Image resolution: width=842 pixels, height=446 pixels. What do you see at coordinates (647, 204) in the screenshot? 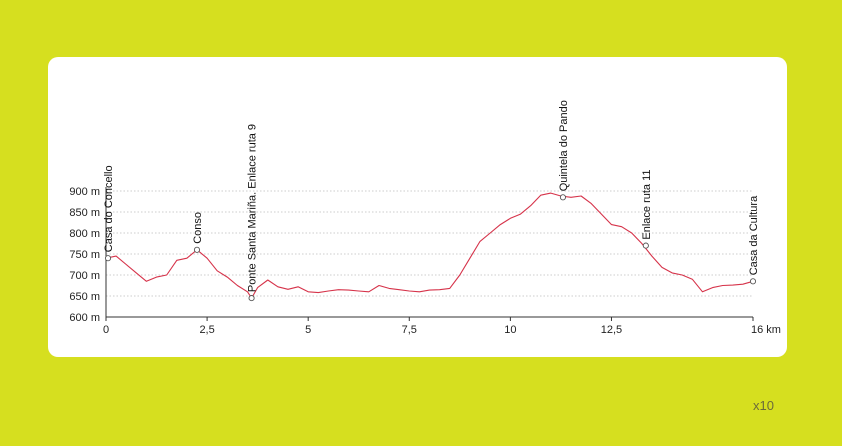
I see `waypoint-label: Enlace ruta 11` at bounding box center [647, 204].